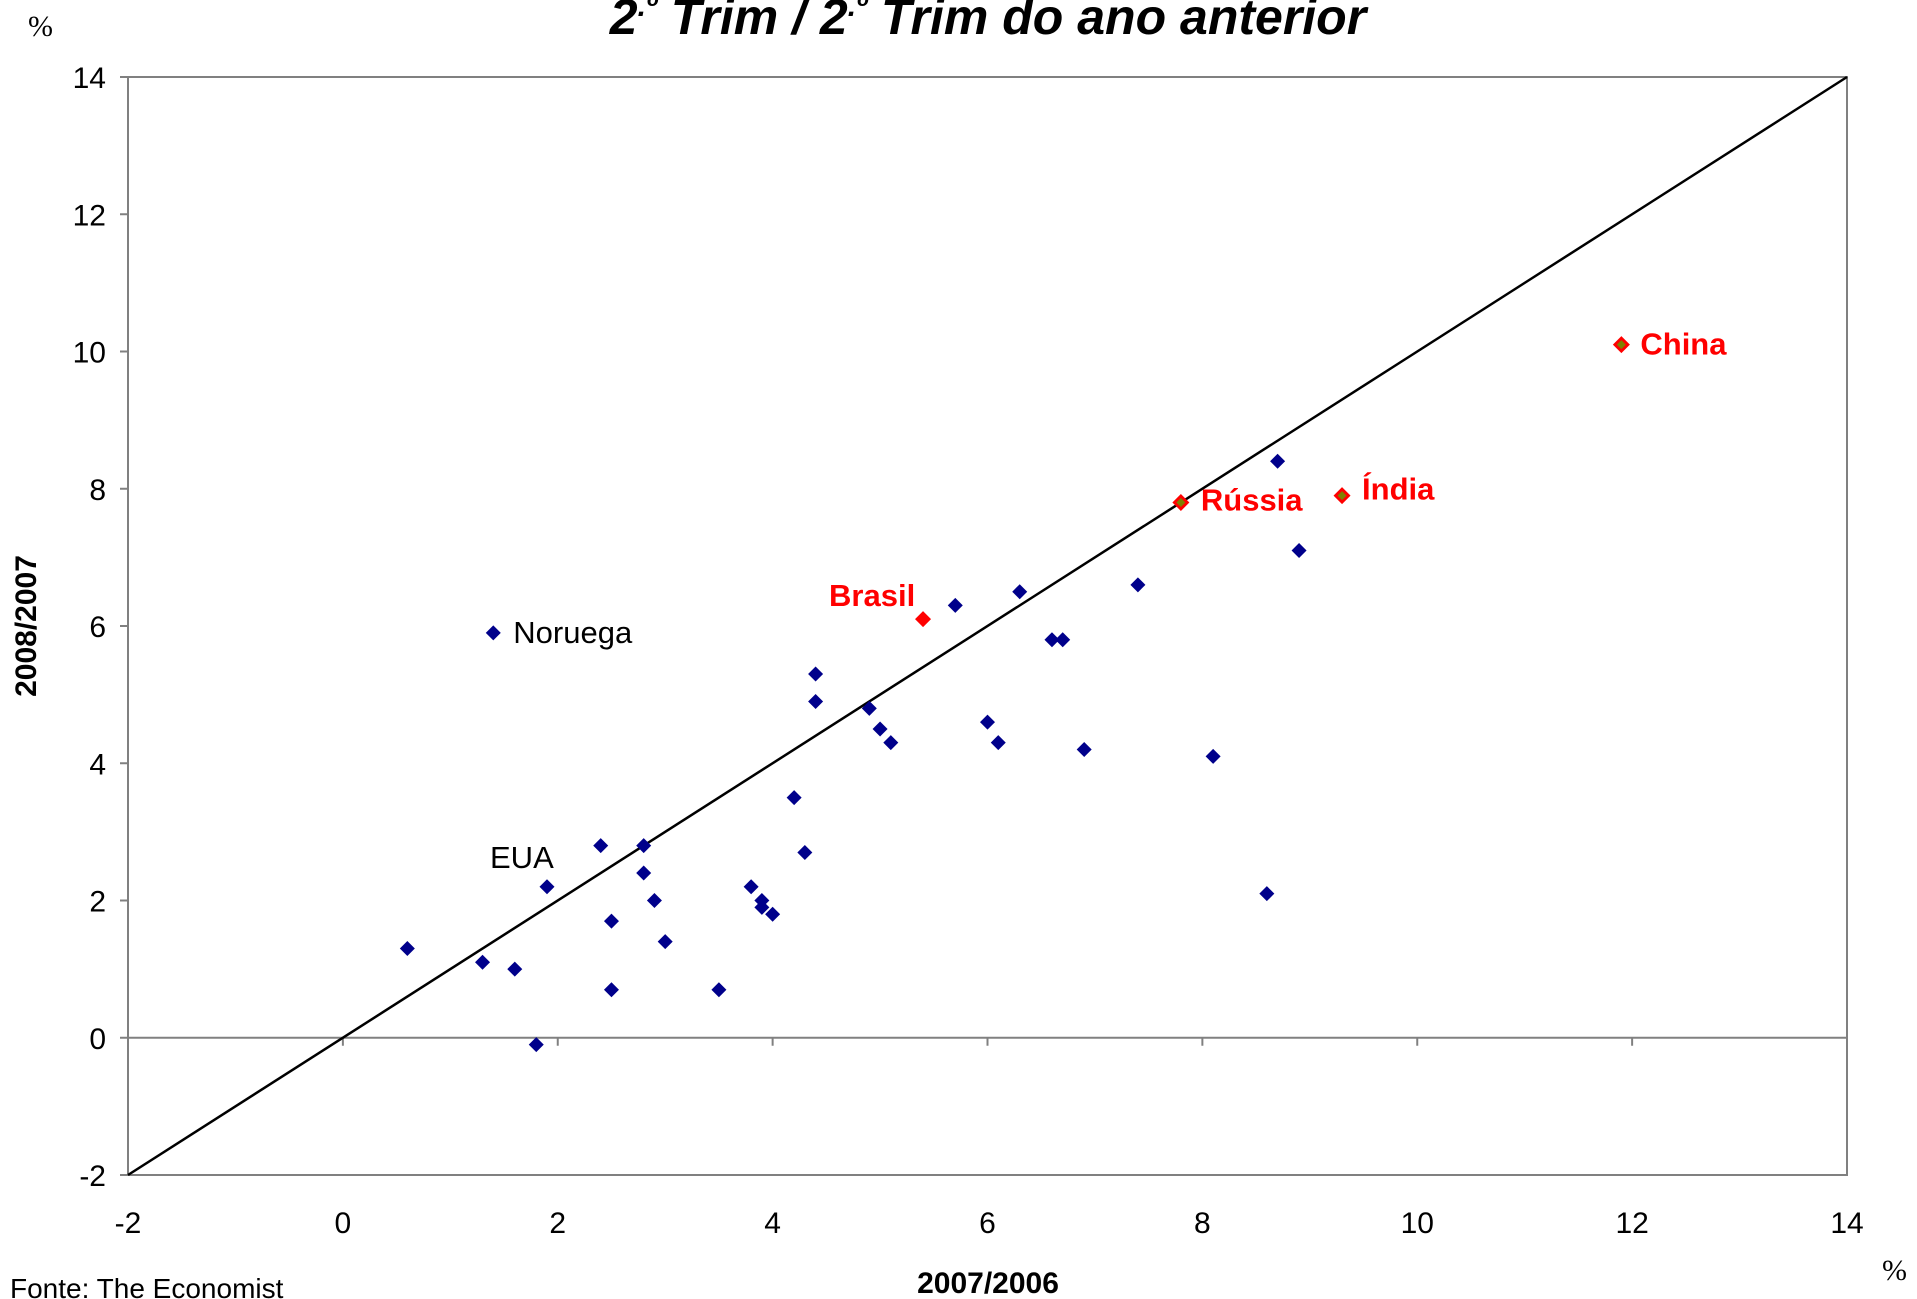  Describe the element at coordinates (1894, 1270) in the screenshot. I see `x-unit-label: %` at that location.